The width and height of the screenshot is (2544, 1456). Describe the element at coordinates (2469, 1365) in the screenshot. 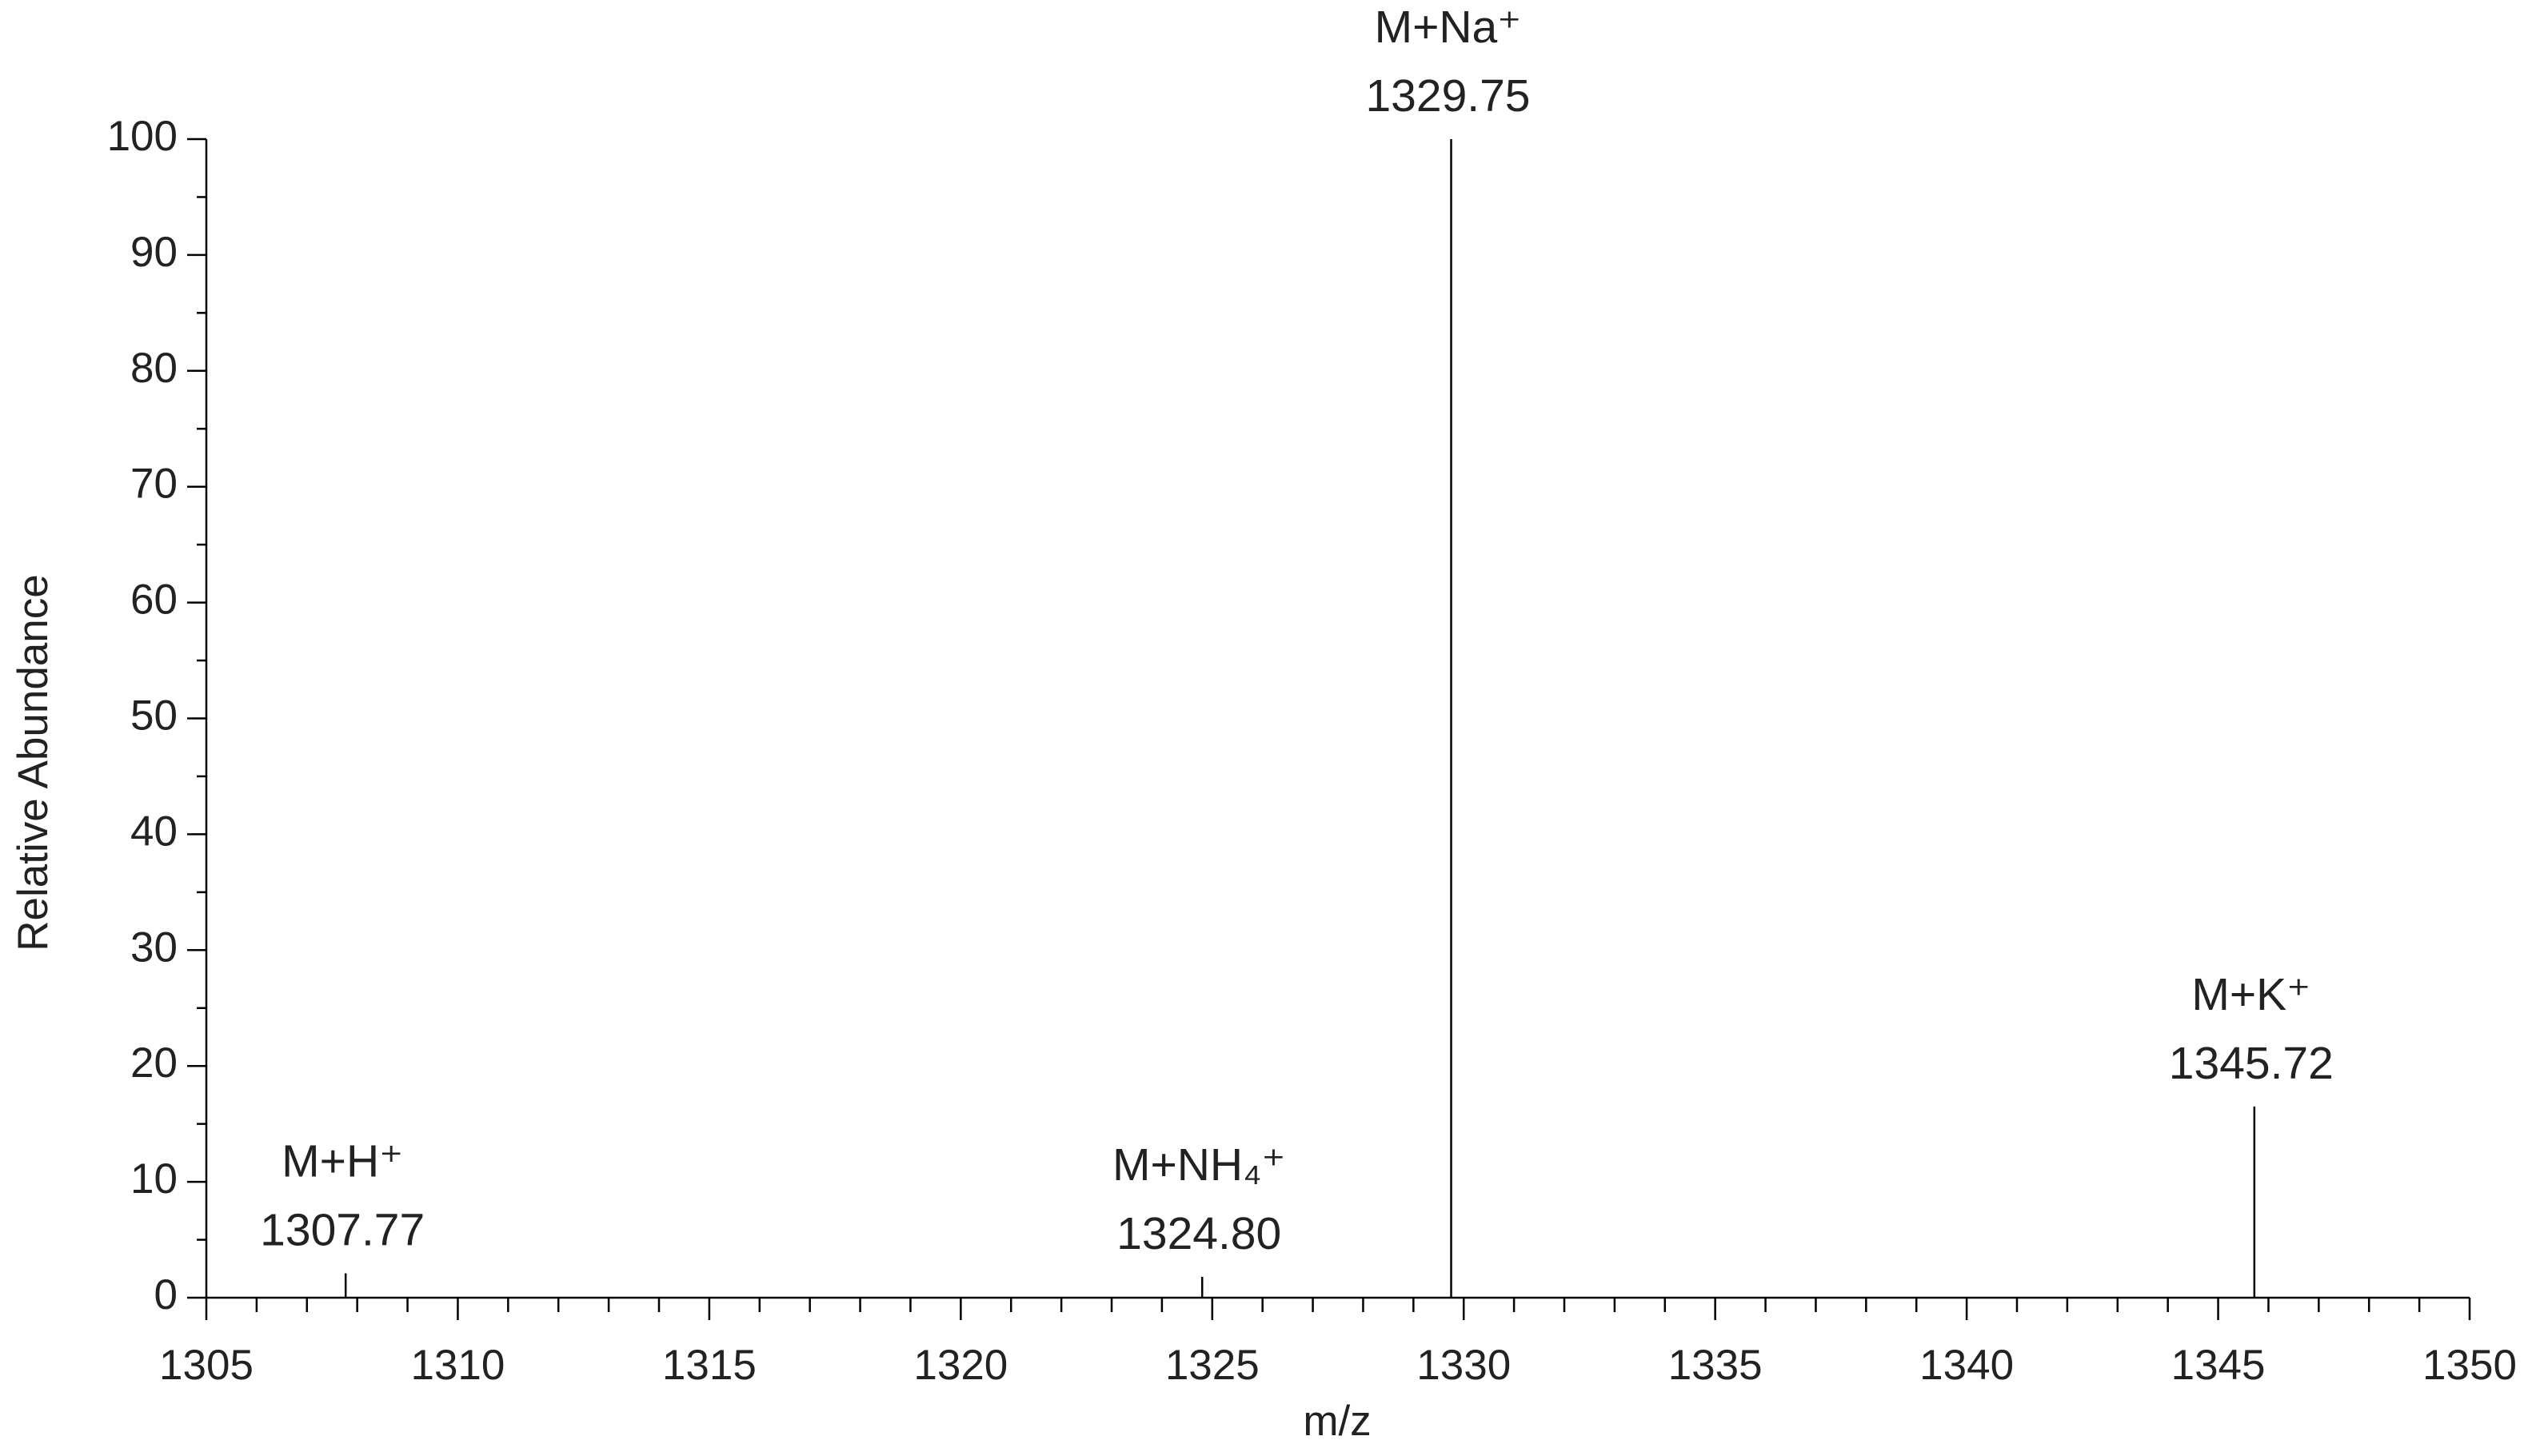

I see `x-tick-label: 1350` at that location.